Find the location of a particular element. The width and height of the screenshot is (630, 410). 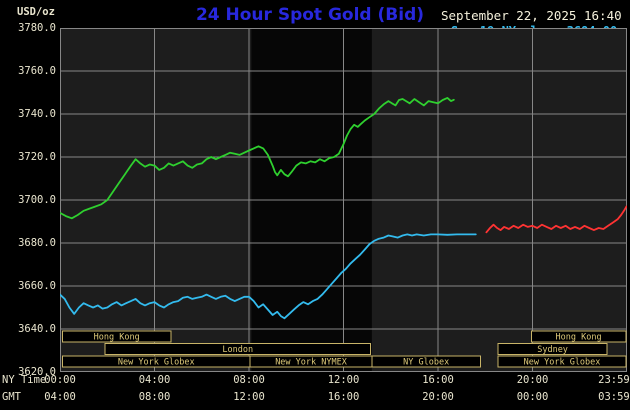

y-tick-label: 3740.0 is located at coordinates (37, 114).